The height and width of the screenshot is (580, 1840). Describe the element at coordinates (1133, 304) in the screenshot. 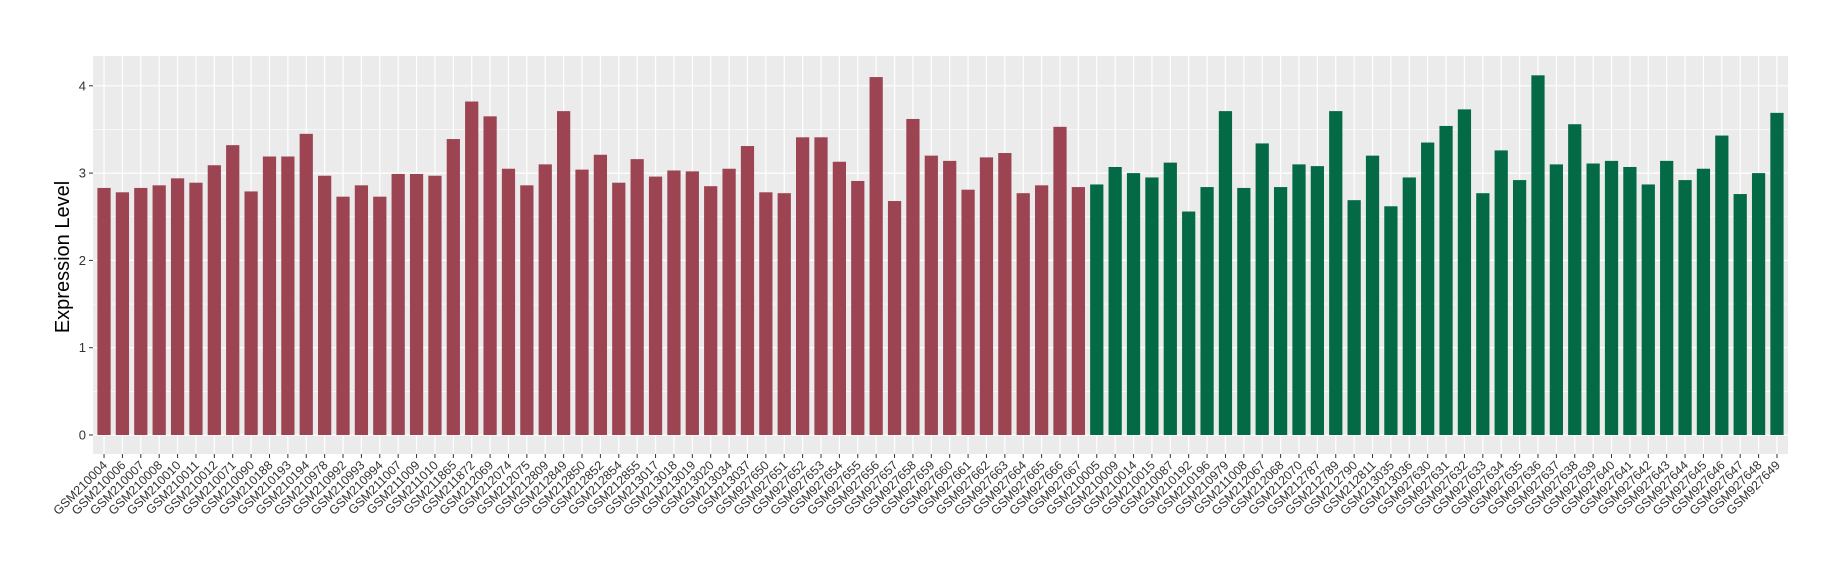

I see `bar-GSM210014` at that location.